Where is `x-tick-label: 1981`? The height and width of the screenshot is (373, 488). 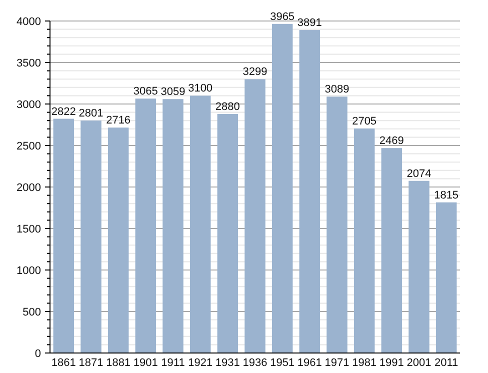
x-tick-label: 1981 is located at coordinates (364, 363).